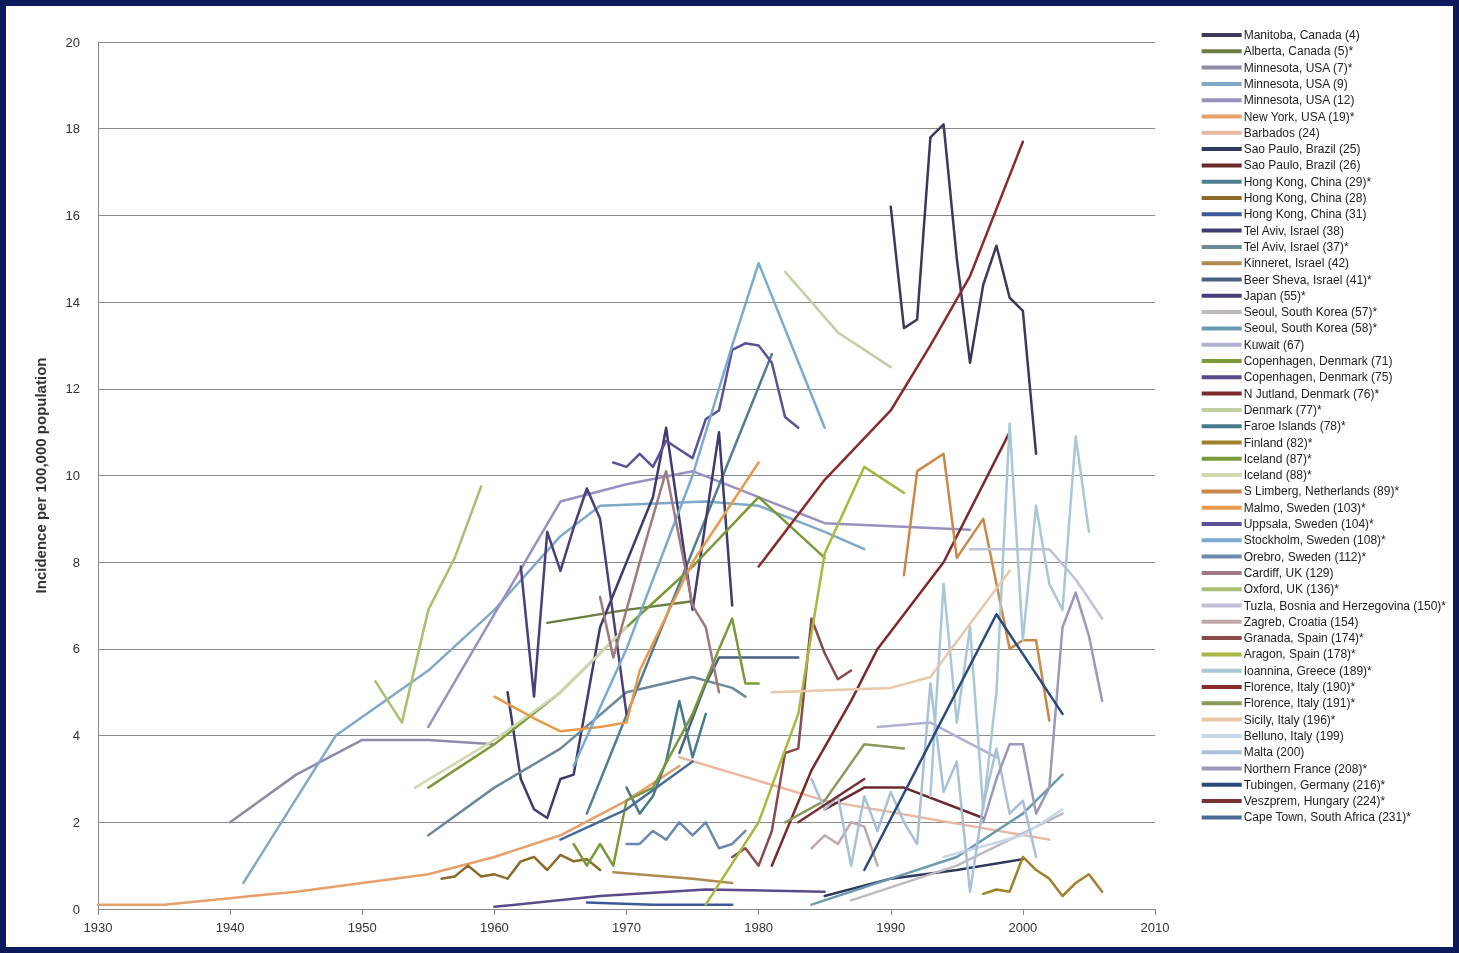 The width and height of the screenshot is (1459, 953). Describe the element at coordinates (1301, 35) in the screenshot. I see `legend-label: Manitoba, Canada (4)` at that location.